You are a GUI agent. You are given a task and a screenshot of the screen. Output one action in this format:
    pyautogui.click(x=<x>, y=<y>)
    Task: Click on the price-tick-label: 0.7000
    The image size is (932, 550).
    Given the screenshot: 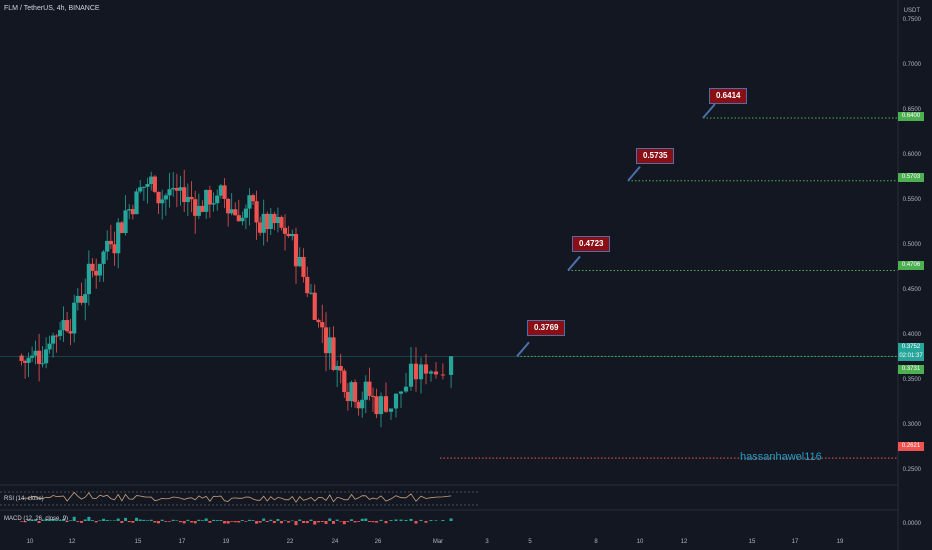 What is the action you would take?
    pyautogui.click(x=912, y=65)
    